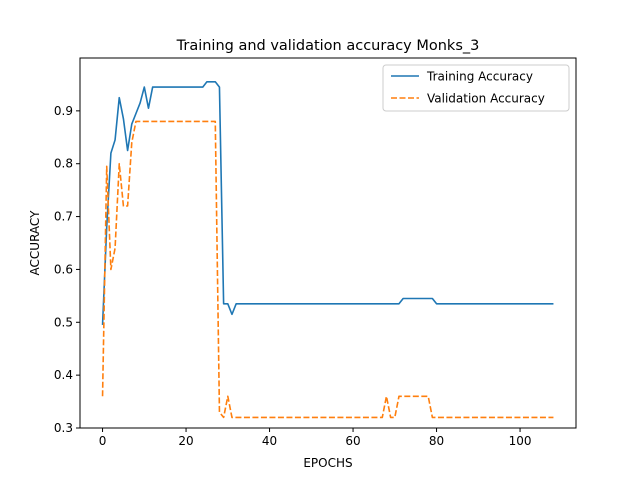  Describe the element at coordinates (327, 463) in the screenshot. I see `x-axis-label: EPOCHS` at that location.